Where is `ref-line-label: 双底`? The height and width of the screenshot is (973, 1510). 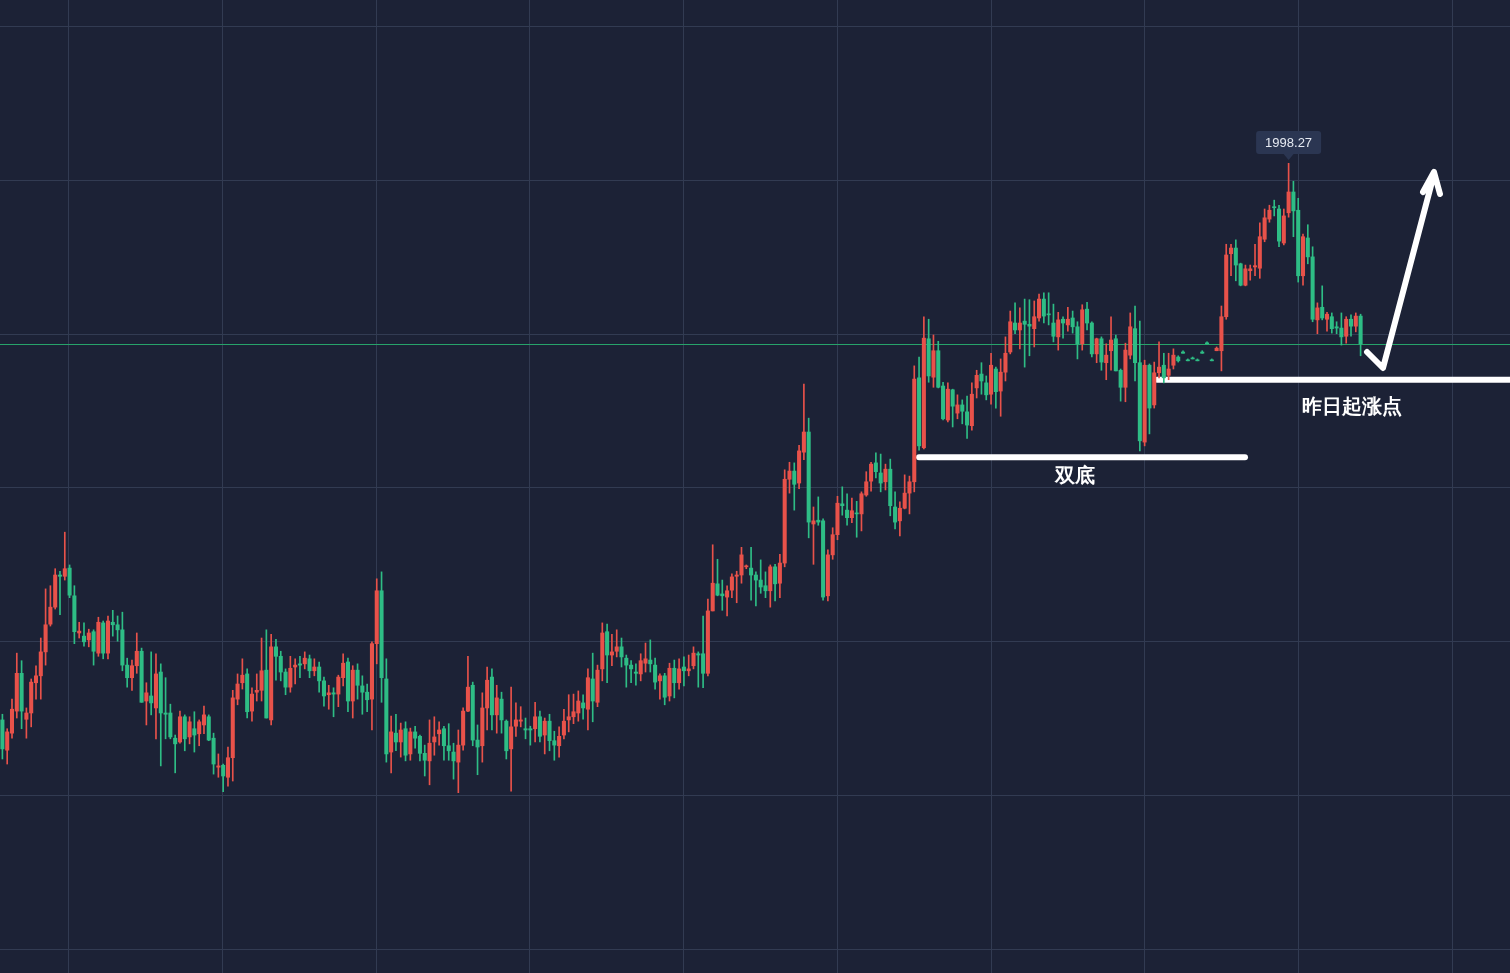 ref-line-label: 双底 is located at coordinates (1074, 475).